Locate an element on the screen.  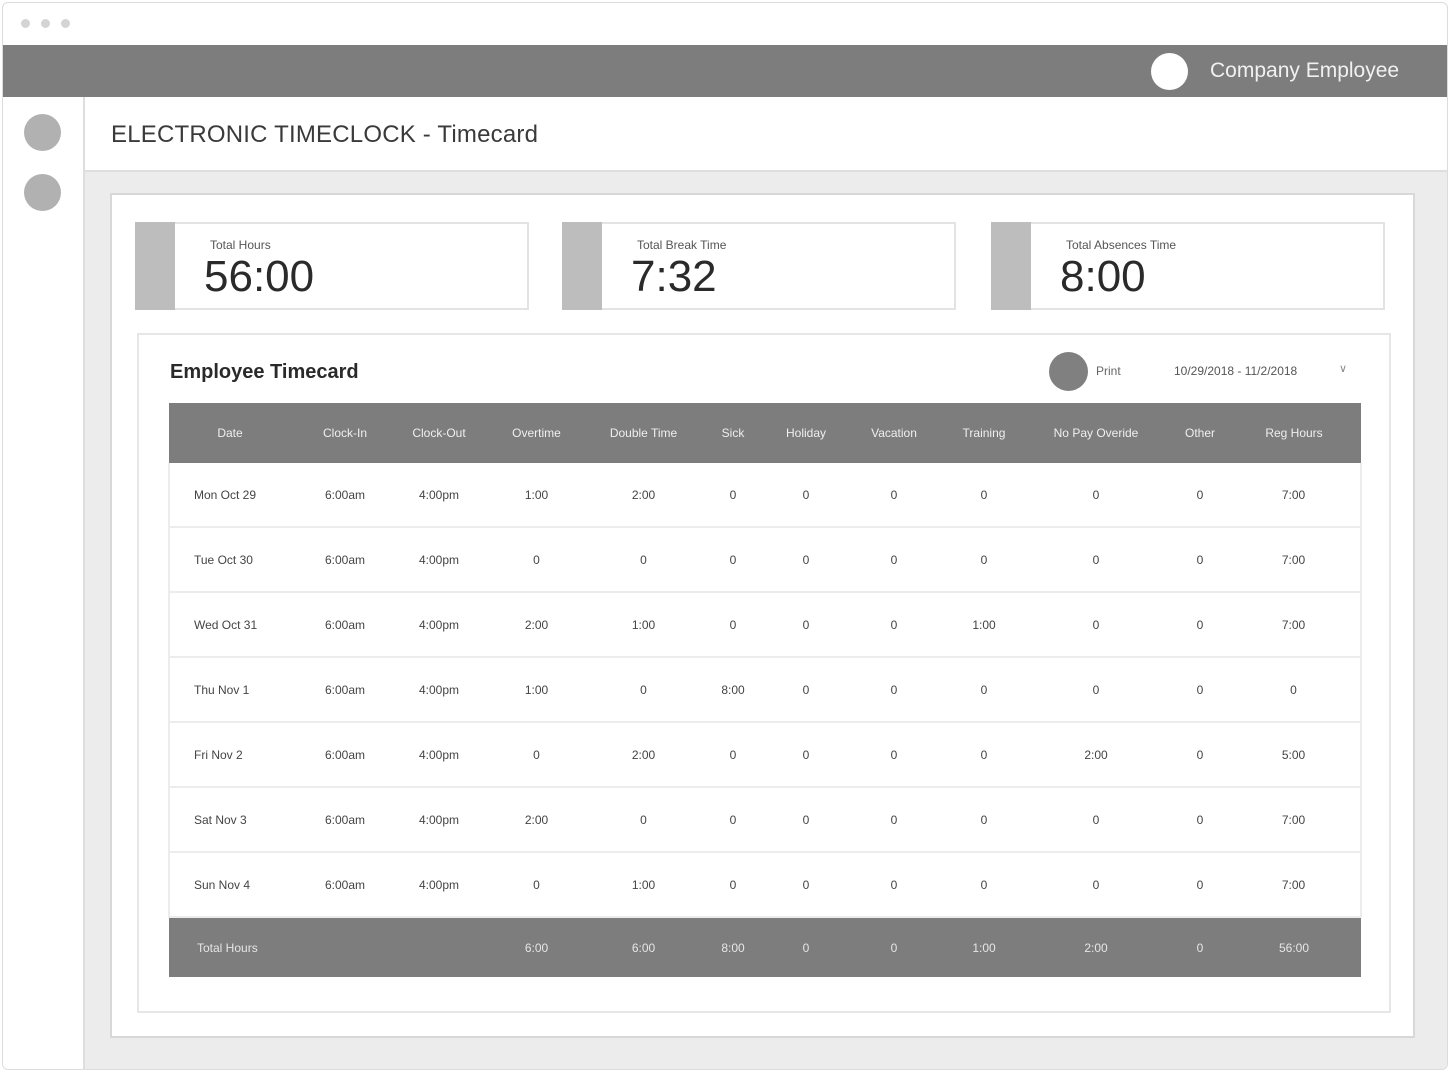
table-row: Sun Nov 4 6:00am 4:00pm 0 1:00 0 0 0 0 0 0 7:00 is located at coordinates (765, 885).